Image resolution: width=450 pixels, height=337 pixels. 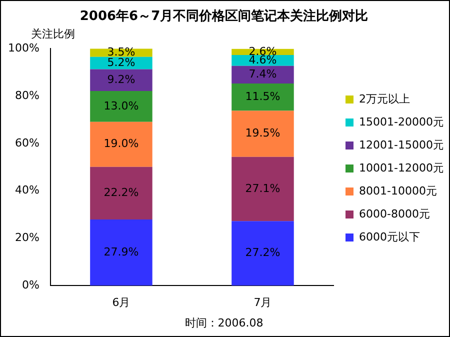 I want to click on data-label: 7.4%, so click(x=262, y=74).